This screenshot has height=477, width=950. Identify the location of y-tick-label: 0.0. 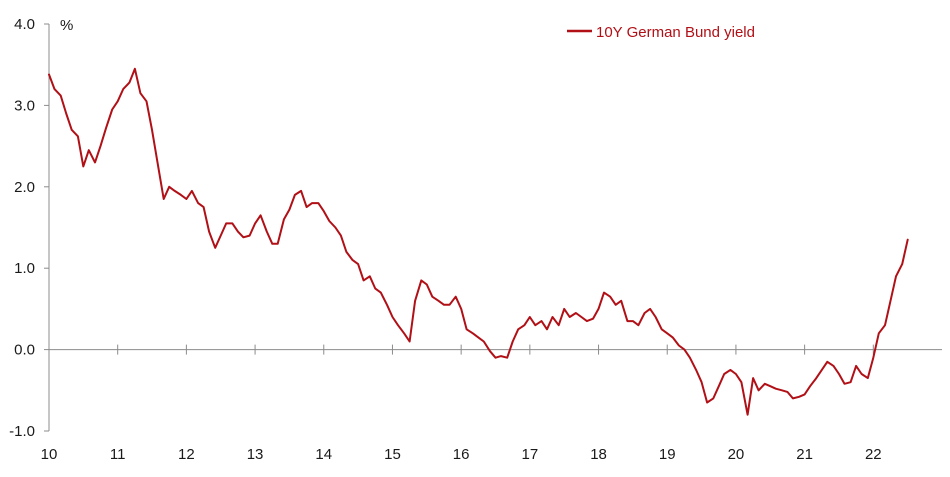
(24, 350).